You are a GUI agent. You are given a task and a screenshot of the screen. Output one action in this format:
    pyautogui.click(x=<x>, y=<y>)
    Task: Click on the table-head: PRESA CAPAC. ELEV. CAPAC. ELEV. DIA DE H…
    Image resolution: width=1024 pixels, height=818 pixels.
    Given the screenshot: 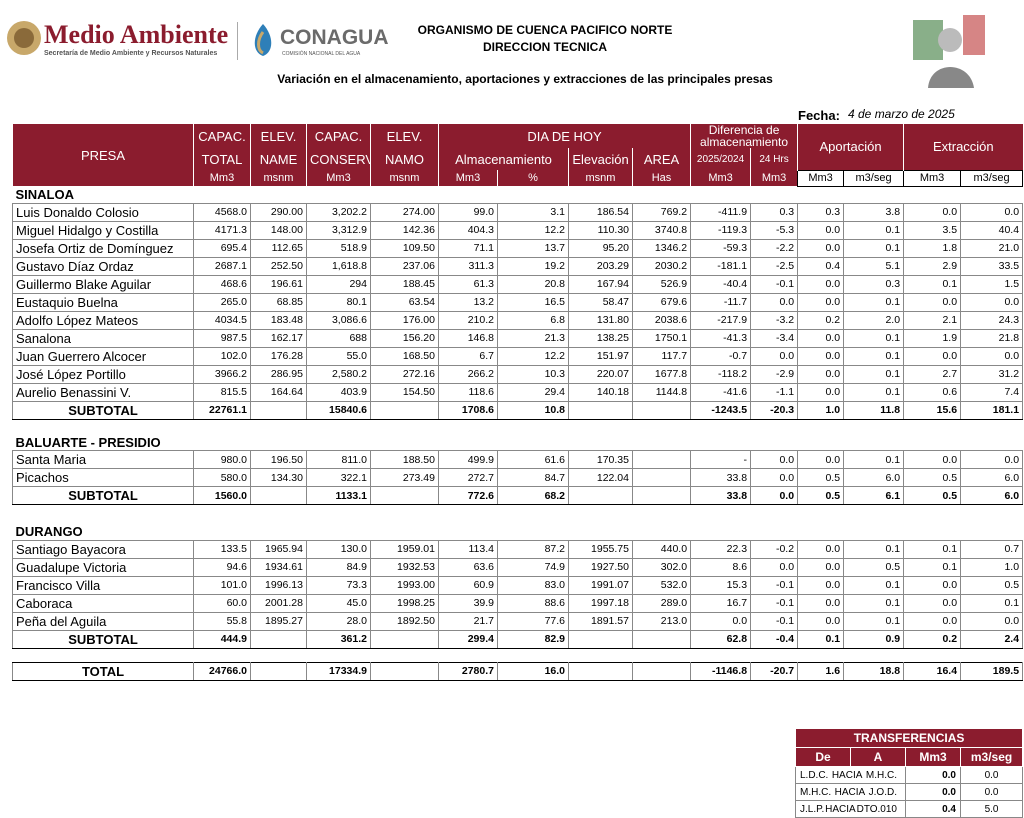 What is the action you would take?
    pyautogui.click(x=518, y=155)
    